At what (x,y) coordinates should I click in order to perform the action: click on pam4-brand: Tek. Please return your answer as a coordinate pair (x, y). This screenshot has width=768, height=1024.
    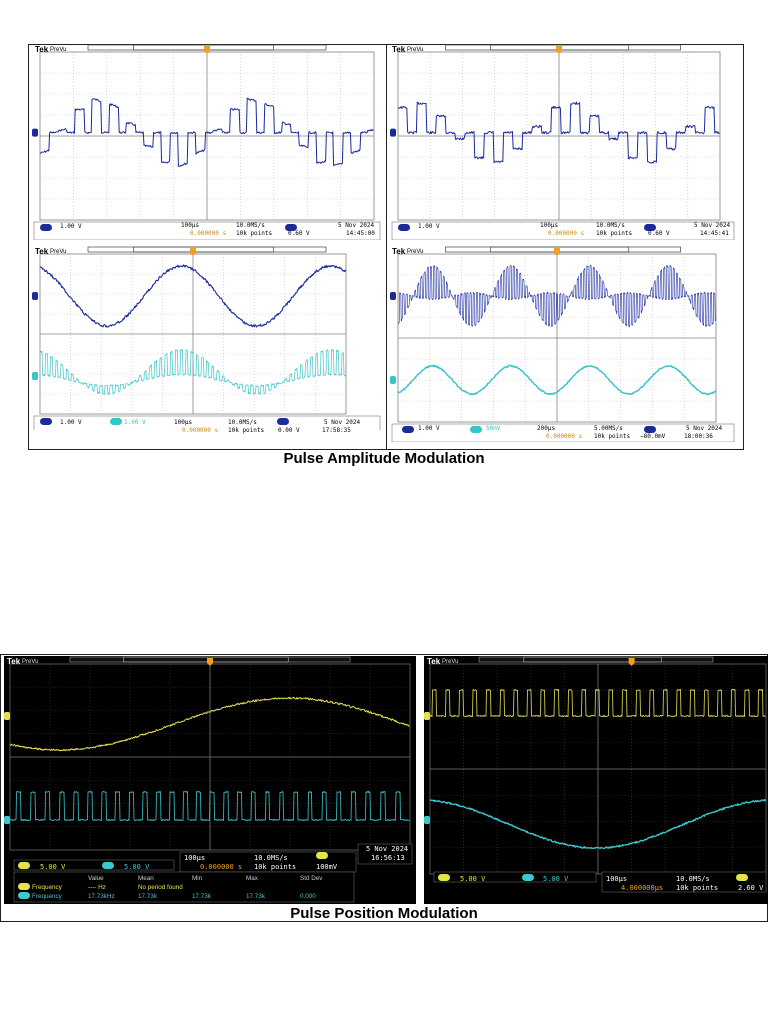
    Looking at the image, I should click on (399, 251).